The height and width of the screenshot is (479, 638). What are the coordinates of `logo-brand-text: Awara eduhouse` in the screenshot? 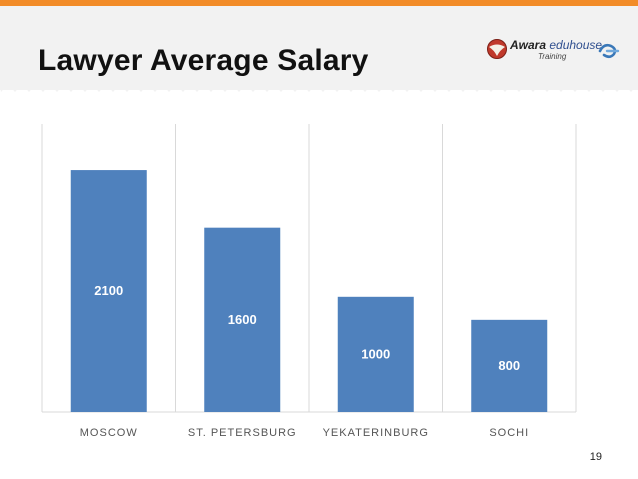 It's located at (556, 45).